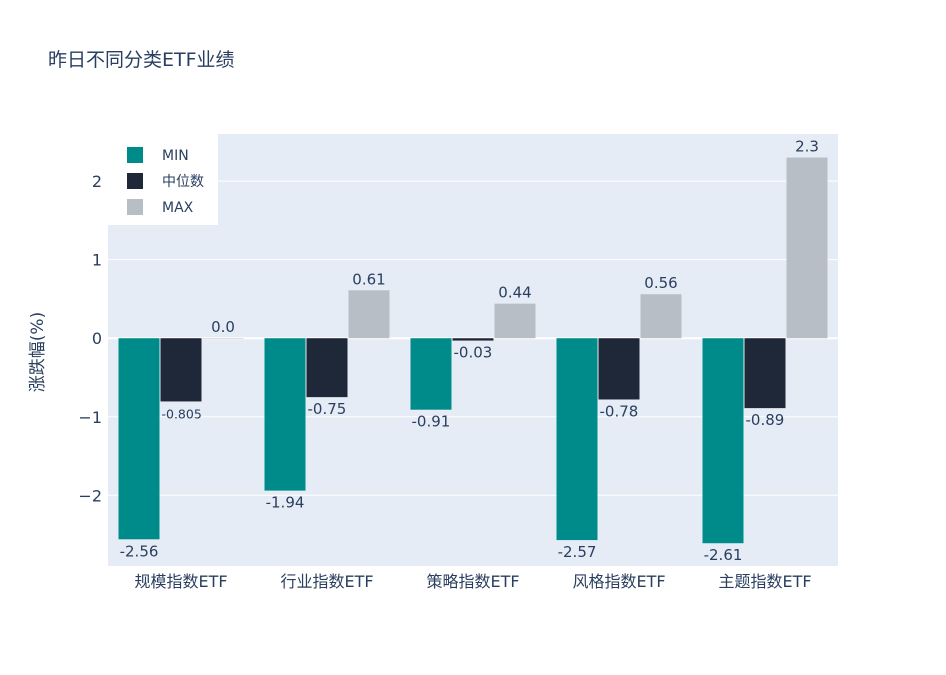 The height and width of the screenshot is (675, 946). Describe the element at coordinates (807, 147) in the screenshot. I see `data-label: 2.3` at that location.